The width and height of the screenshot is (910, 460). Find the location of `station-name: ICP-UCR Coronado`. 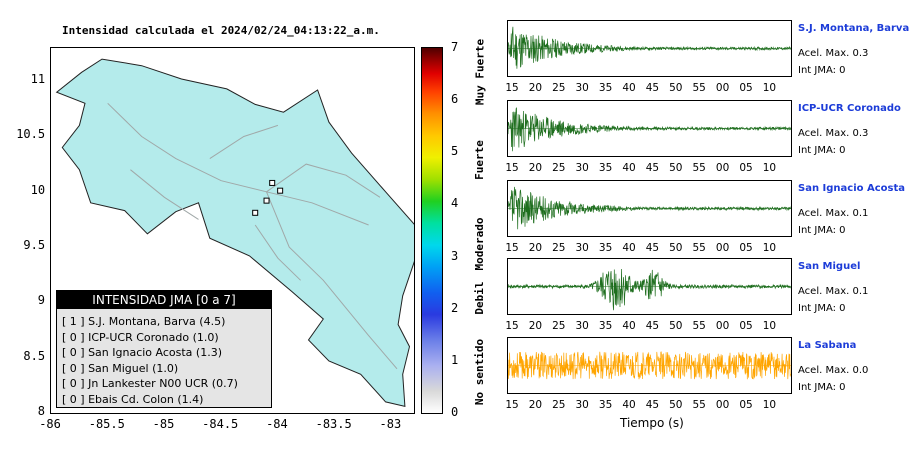

station-name: ICP-UCR Coronado is located at coordinates (849, 108).